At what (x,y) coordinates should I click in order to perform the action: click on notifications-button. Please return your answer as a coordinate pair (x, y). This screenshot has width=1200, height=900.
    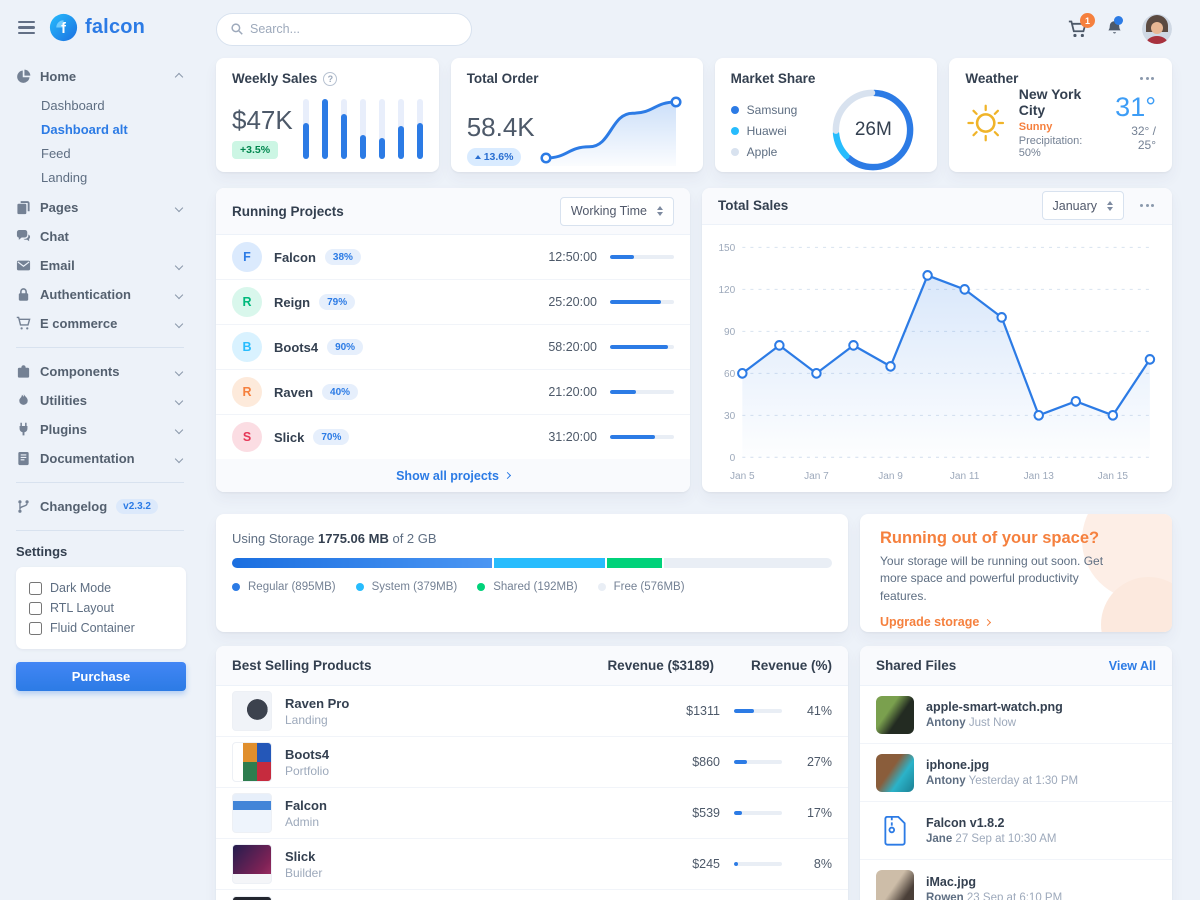
    Looking at the image, I should click on (1114, 27).